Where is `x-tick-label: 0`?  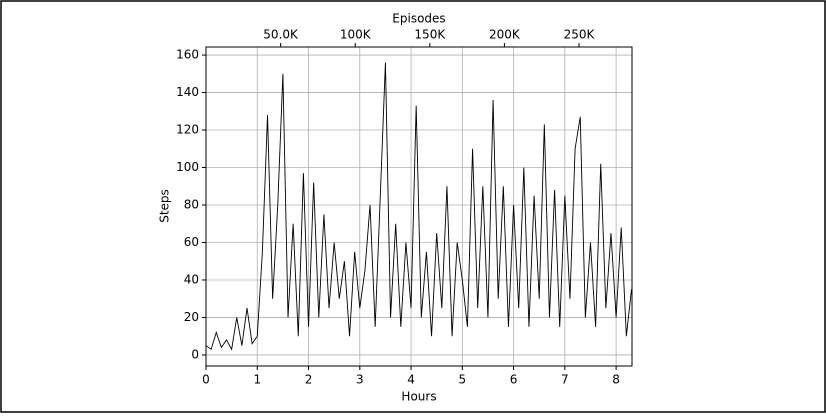
x-tick-label: 0 is located at coordinates (206, 380).